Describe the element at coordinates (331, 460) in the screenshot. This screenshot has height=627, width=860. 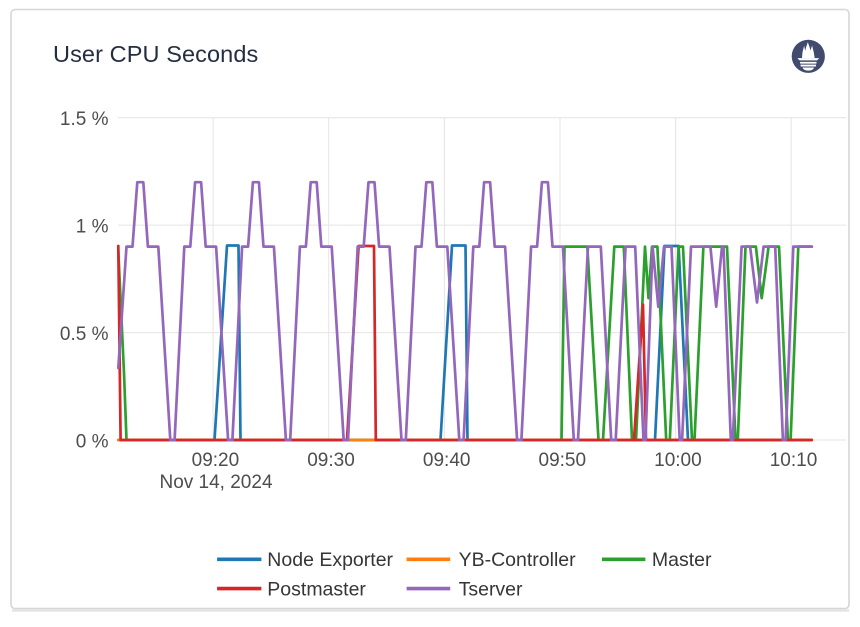
I see `svg-text: 09:30` at that location.